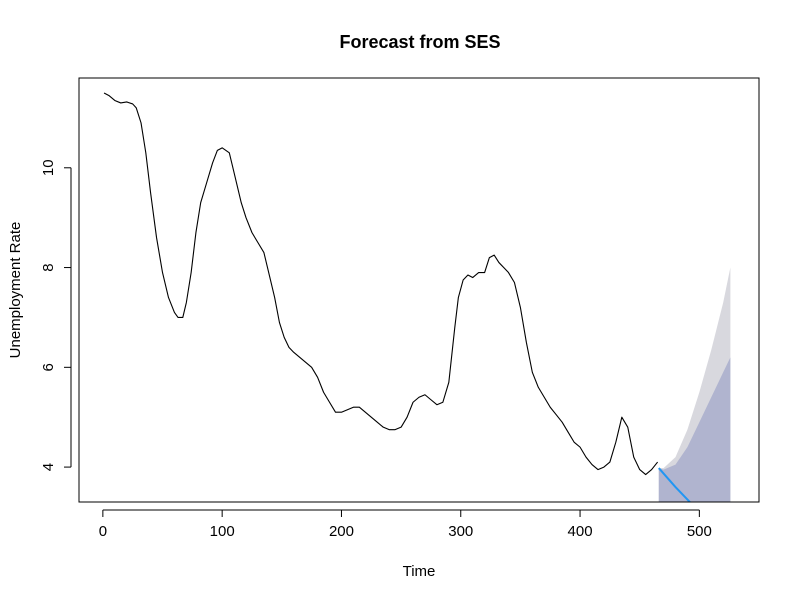  What do you see at coordinates (103, 531) in the screenshot?
I see `x-tick-label: 0` at bounding box center [103, 531].